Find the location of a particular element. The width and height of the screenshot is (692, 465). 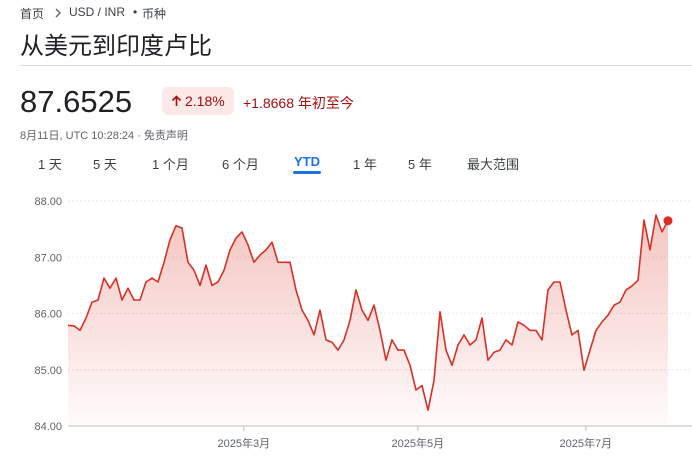

tab-underline is located at coordinates (307, 172).